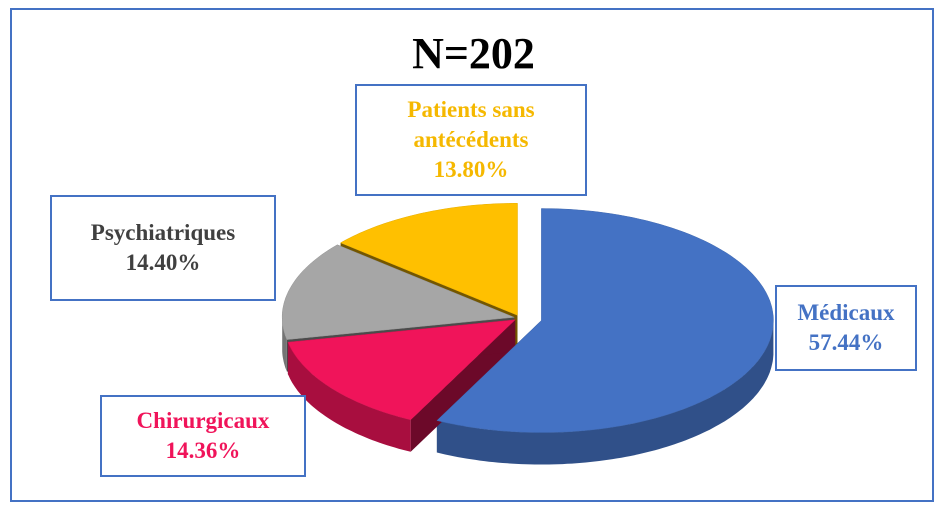 Image resolution: width=947 pixels, height=509 pixels. What do you see at coordinates (163, 248) in the screenshot?
I see `data-label: Psychiatriques 14.40%` at bounding box center [163, 248].